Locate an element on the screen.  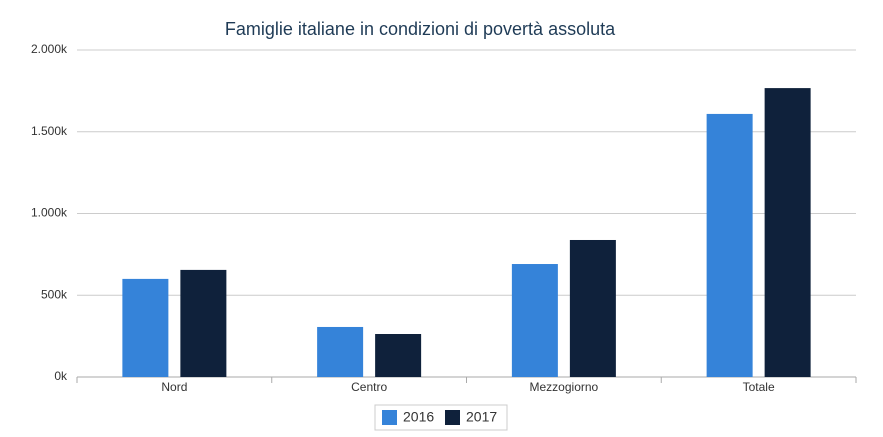
y-tick-label: 500k is located at coordinates (54, 294).